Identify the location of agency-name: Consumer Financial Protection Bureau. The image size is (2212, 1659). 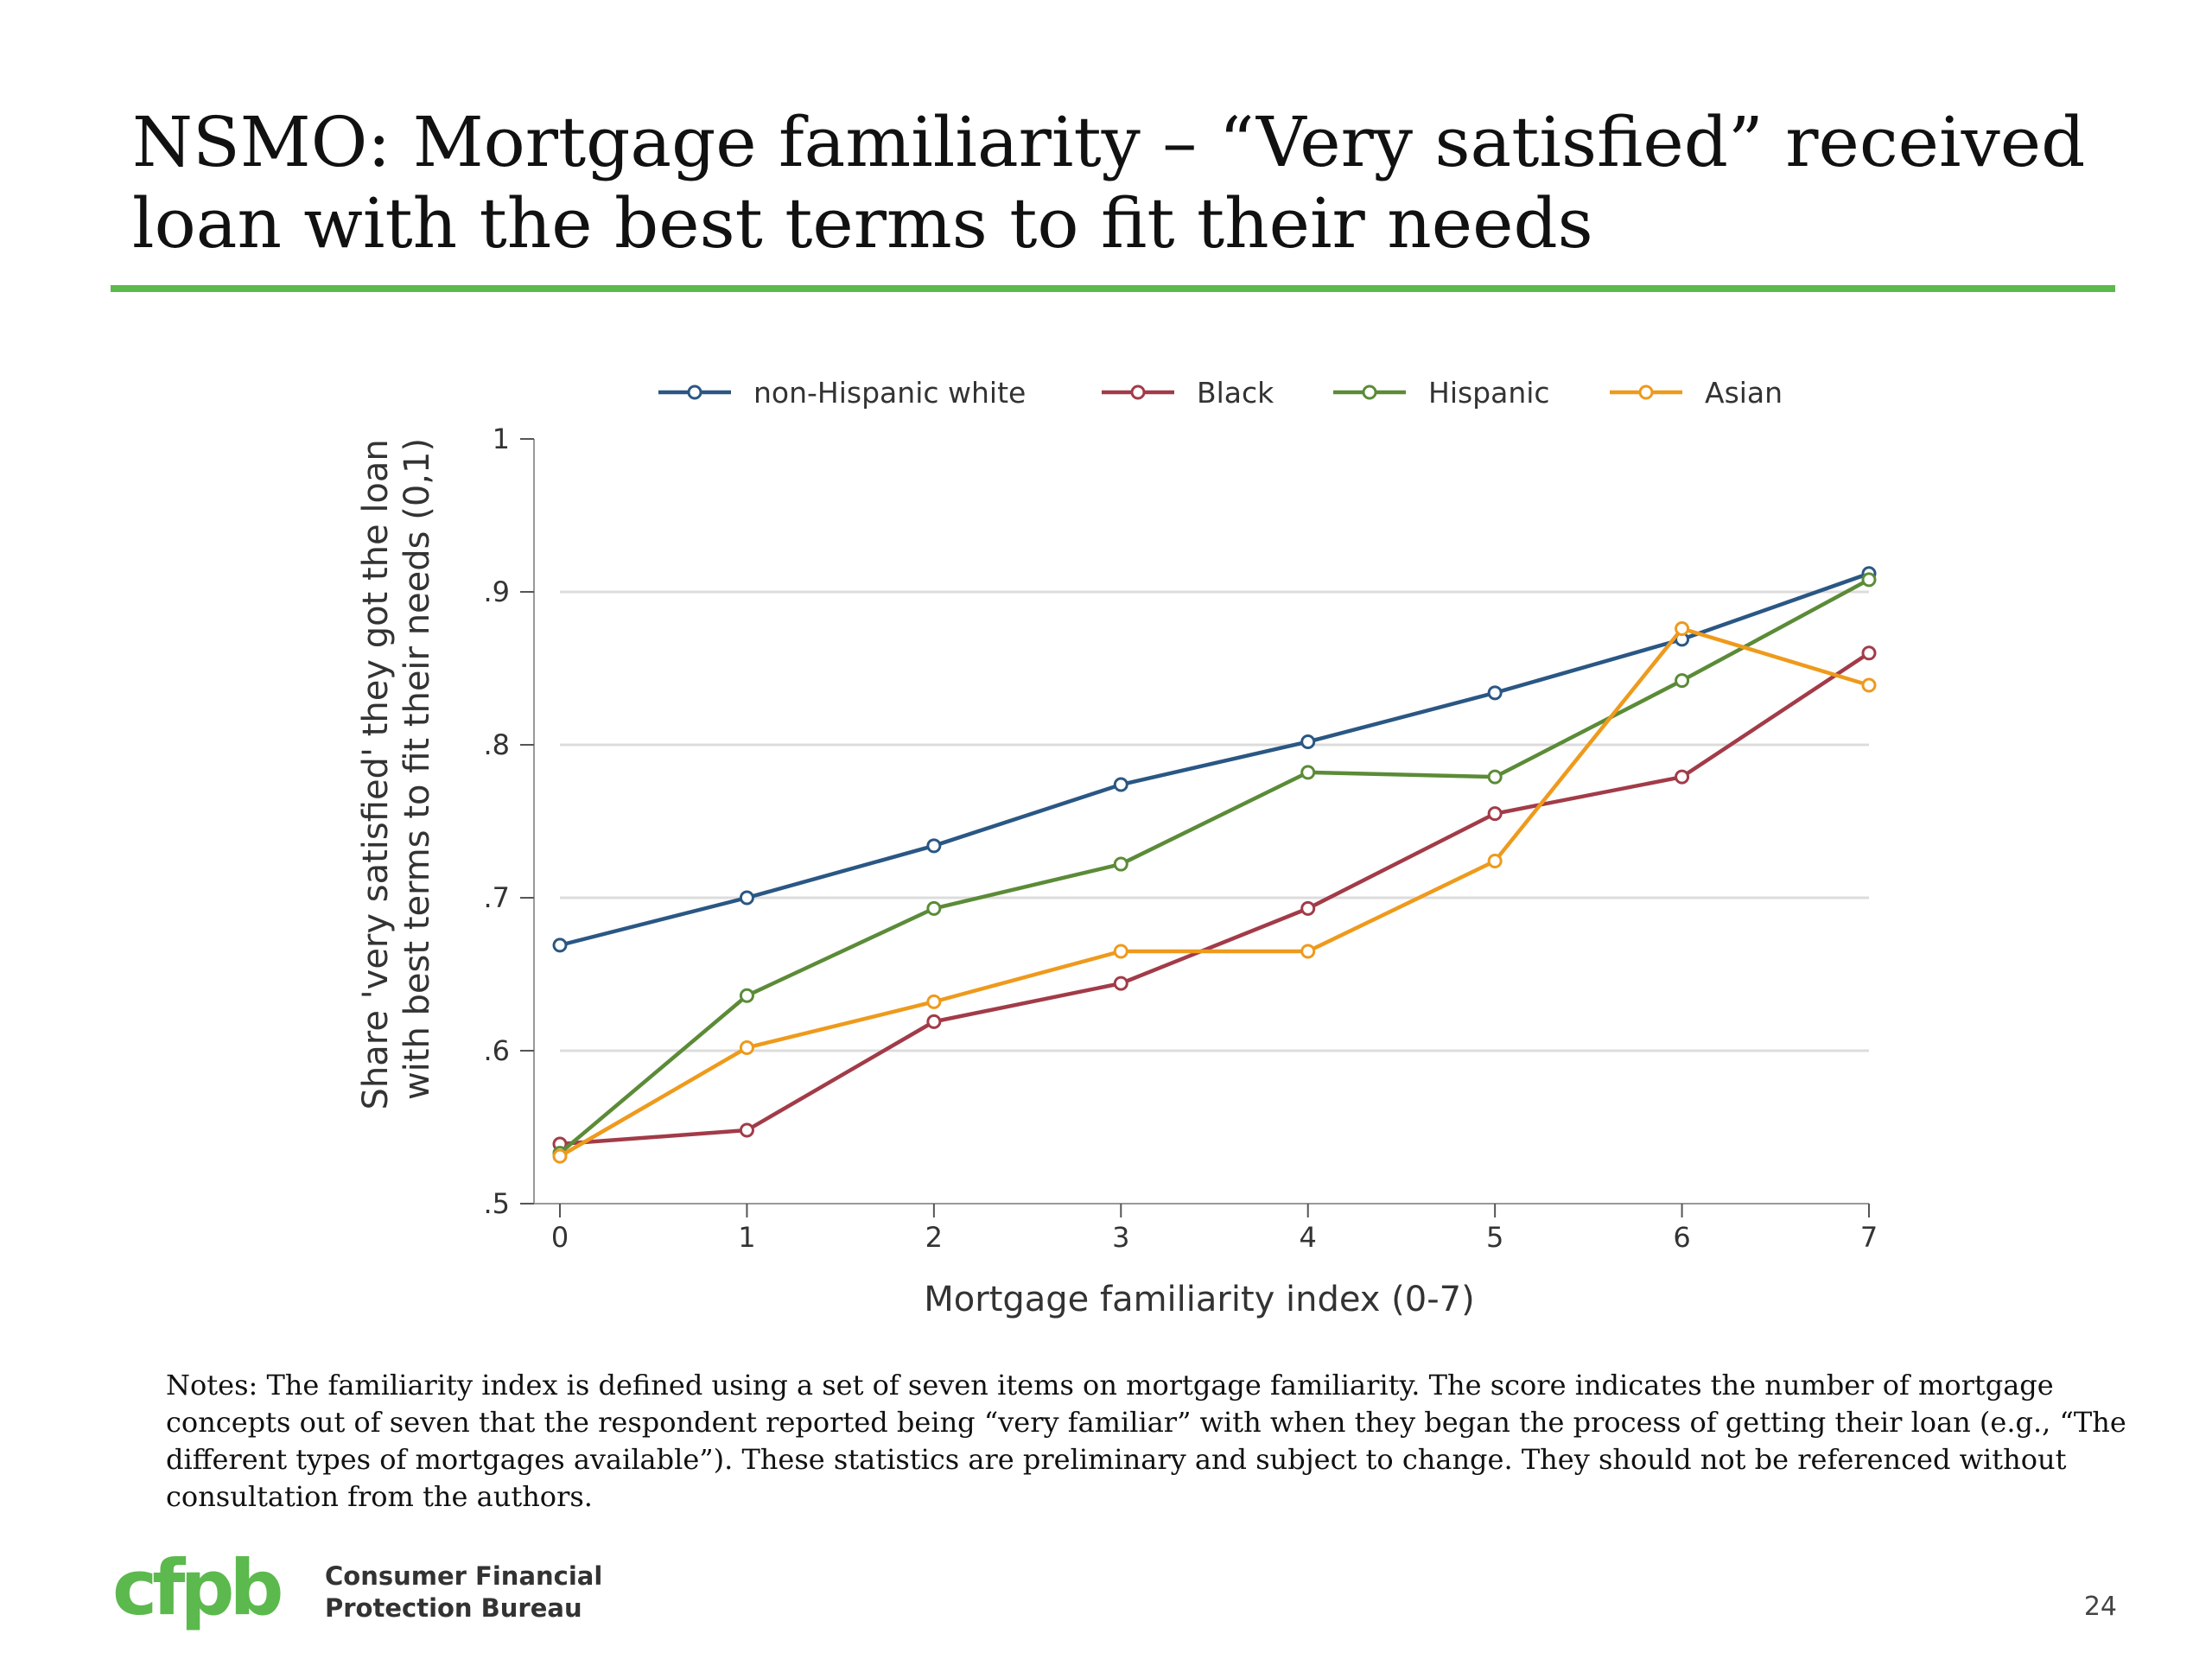
(463, 1592).